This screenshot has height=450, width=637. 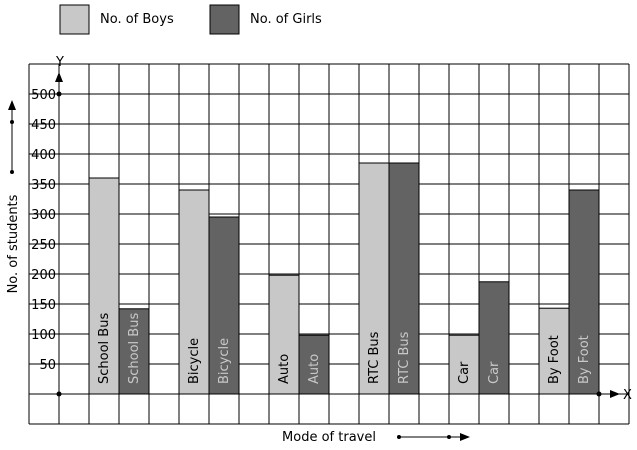 What do you see at coordinates (43, 95) in the screenshot?
I see `y-tick-label: 500` at bounding box center [43, 95].